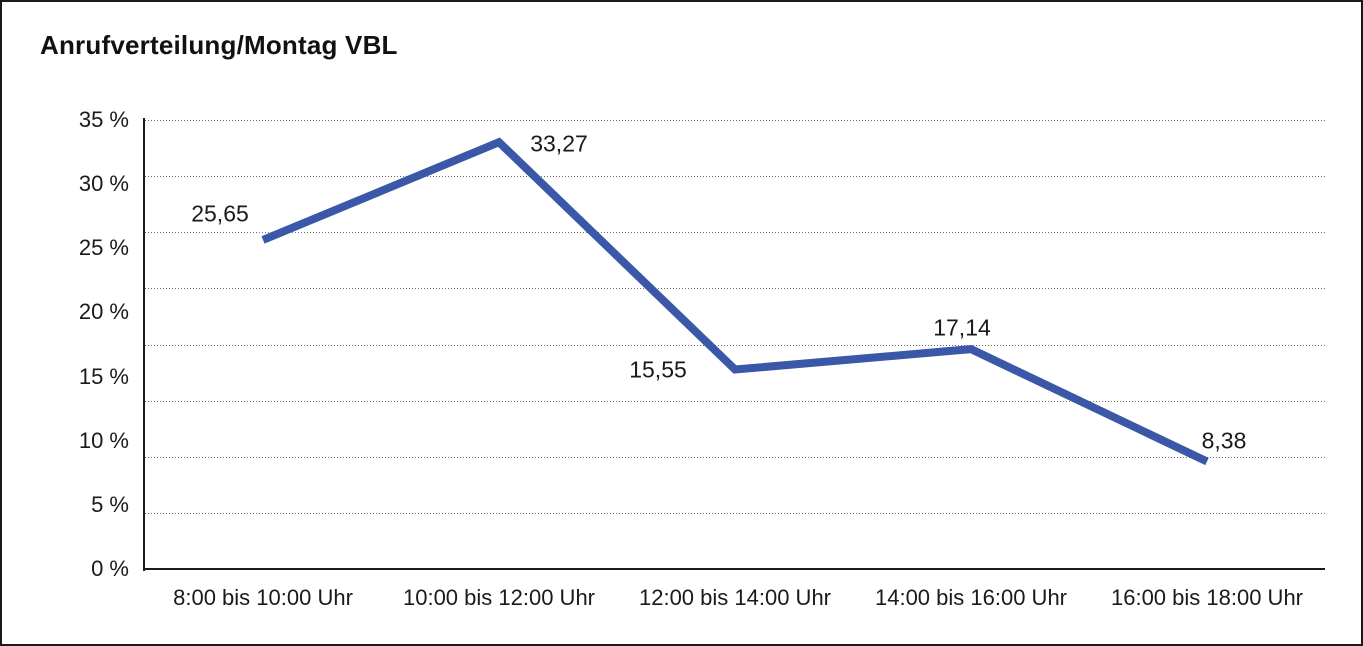 The image size is (1363, 646). I want to click on y-axis-line, so click(144, 344).